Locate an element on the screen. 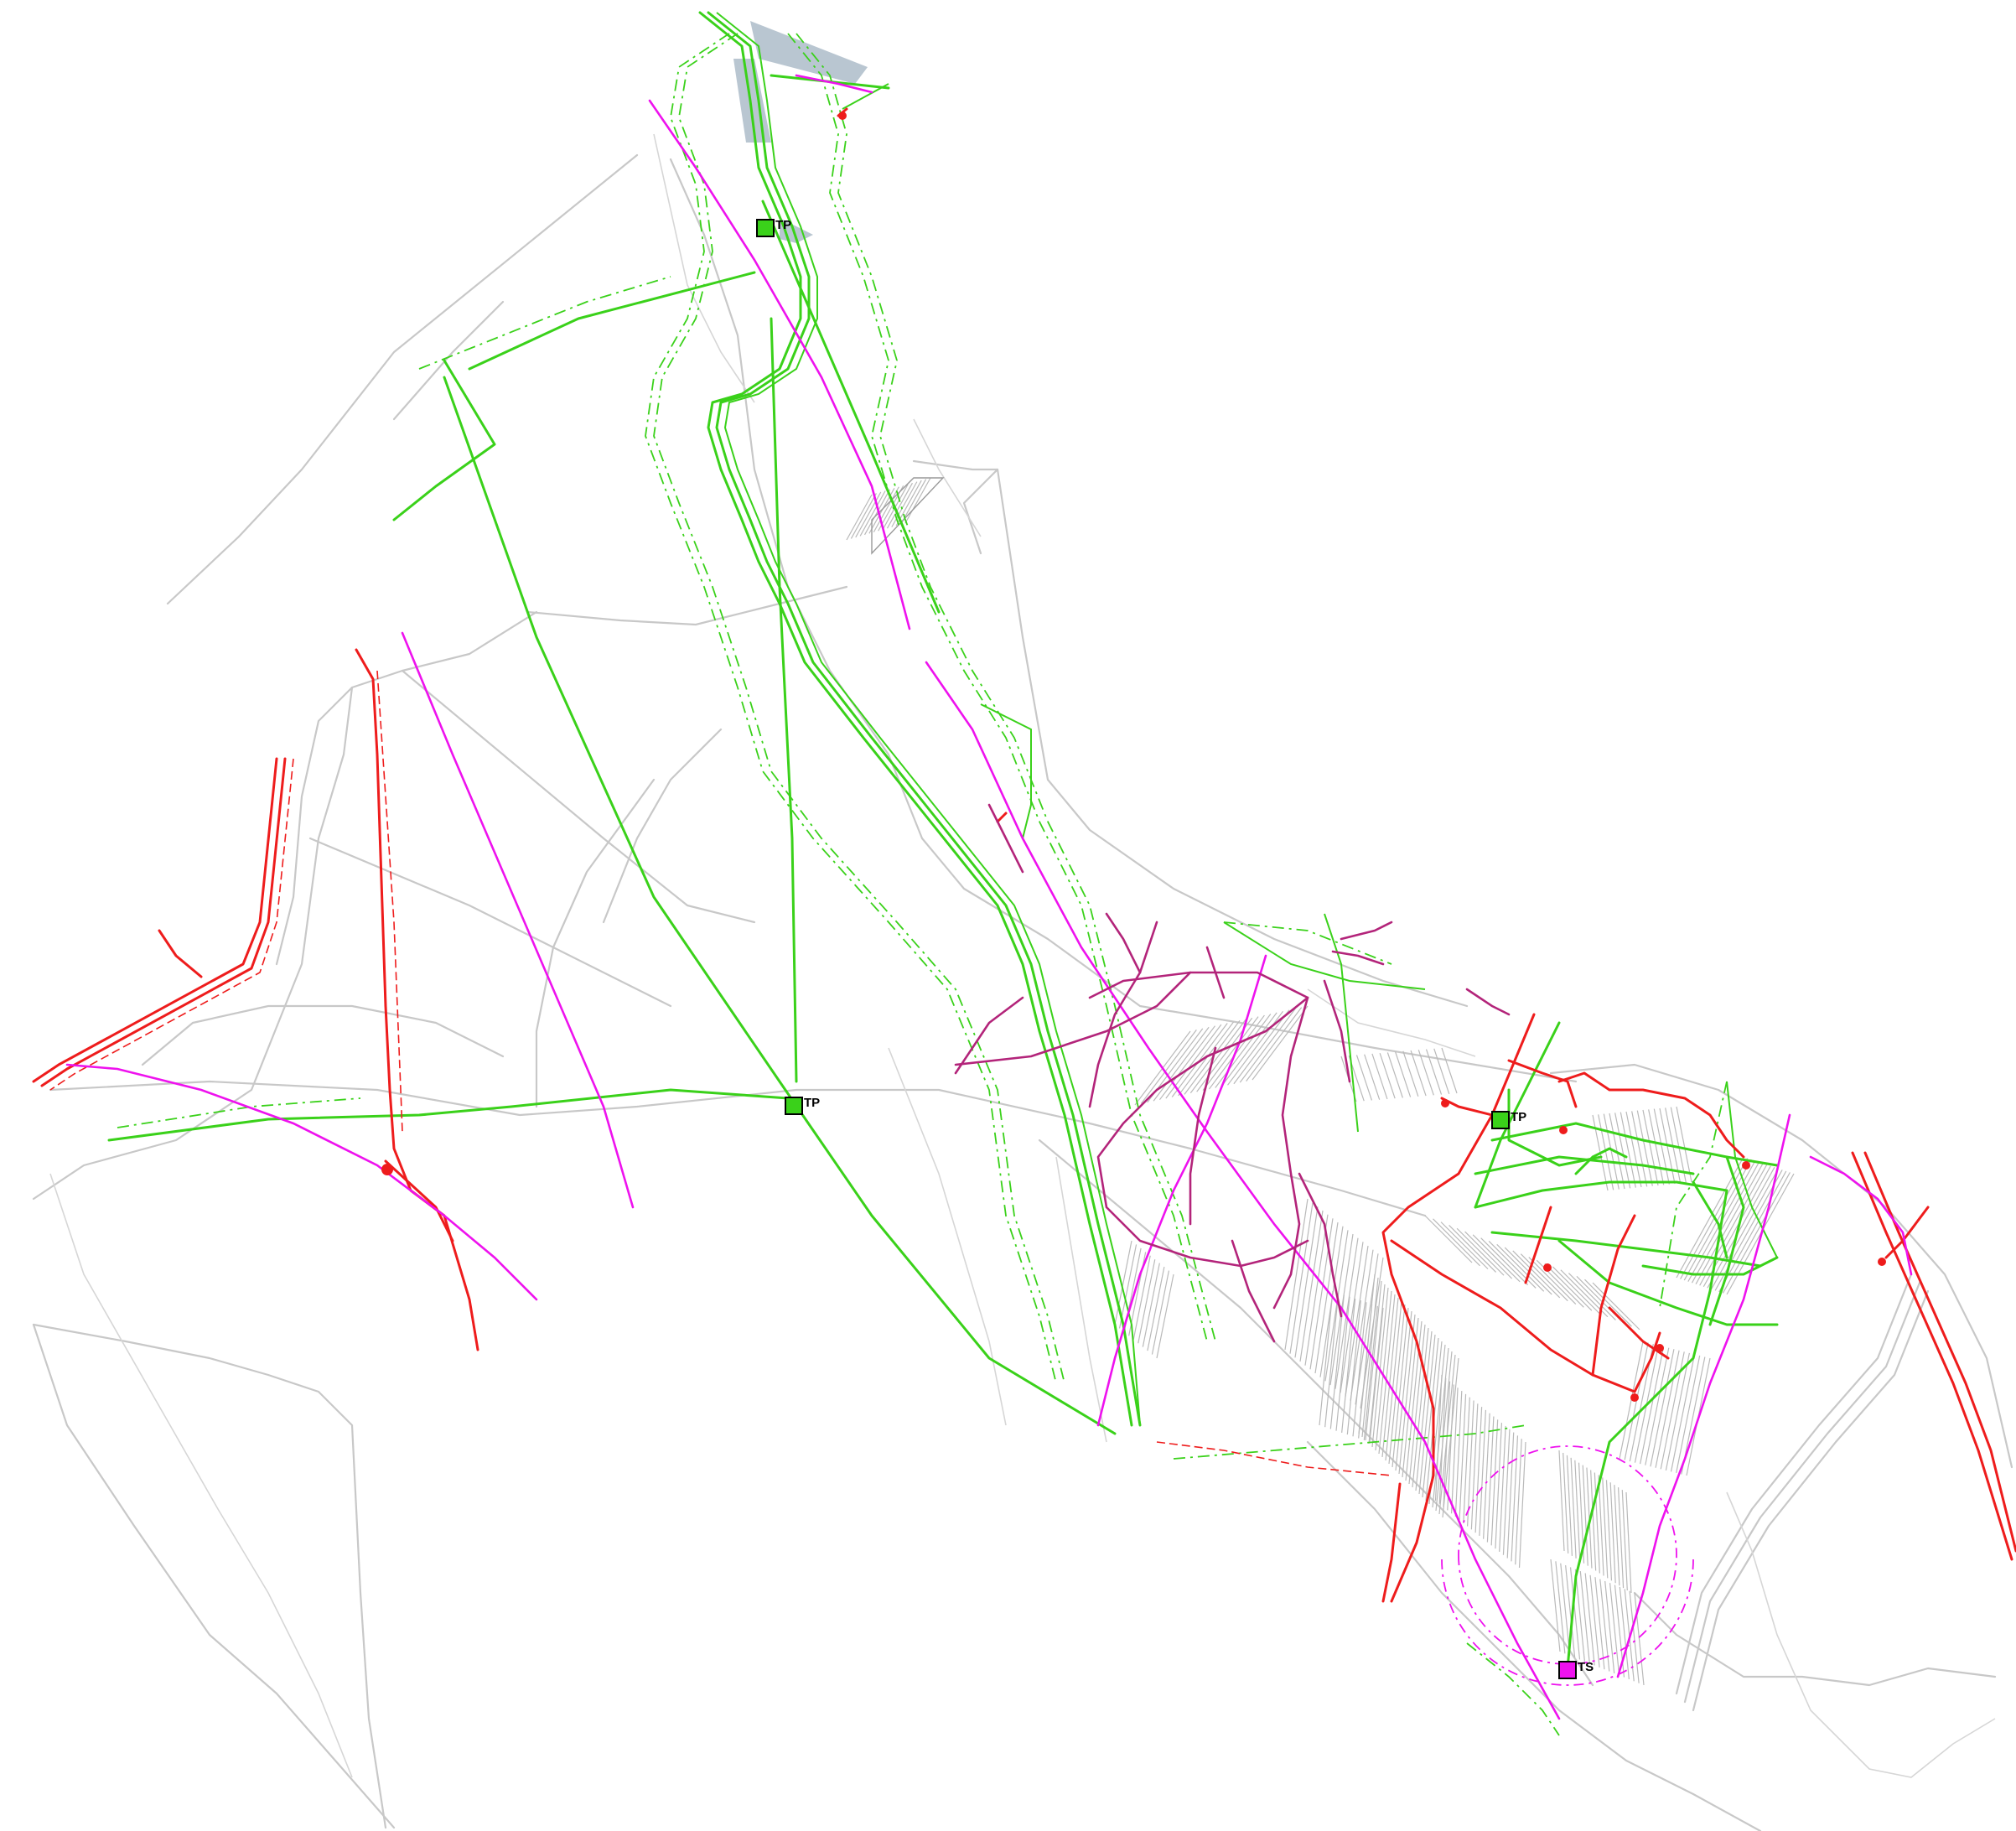 This screenshot has width=2016, height=1831. road-southwest-outline is located at coordinates (214, 1576).